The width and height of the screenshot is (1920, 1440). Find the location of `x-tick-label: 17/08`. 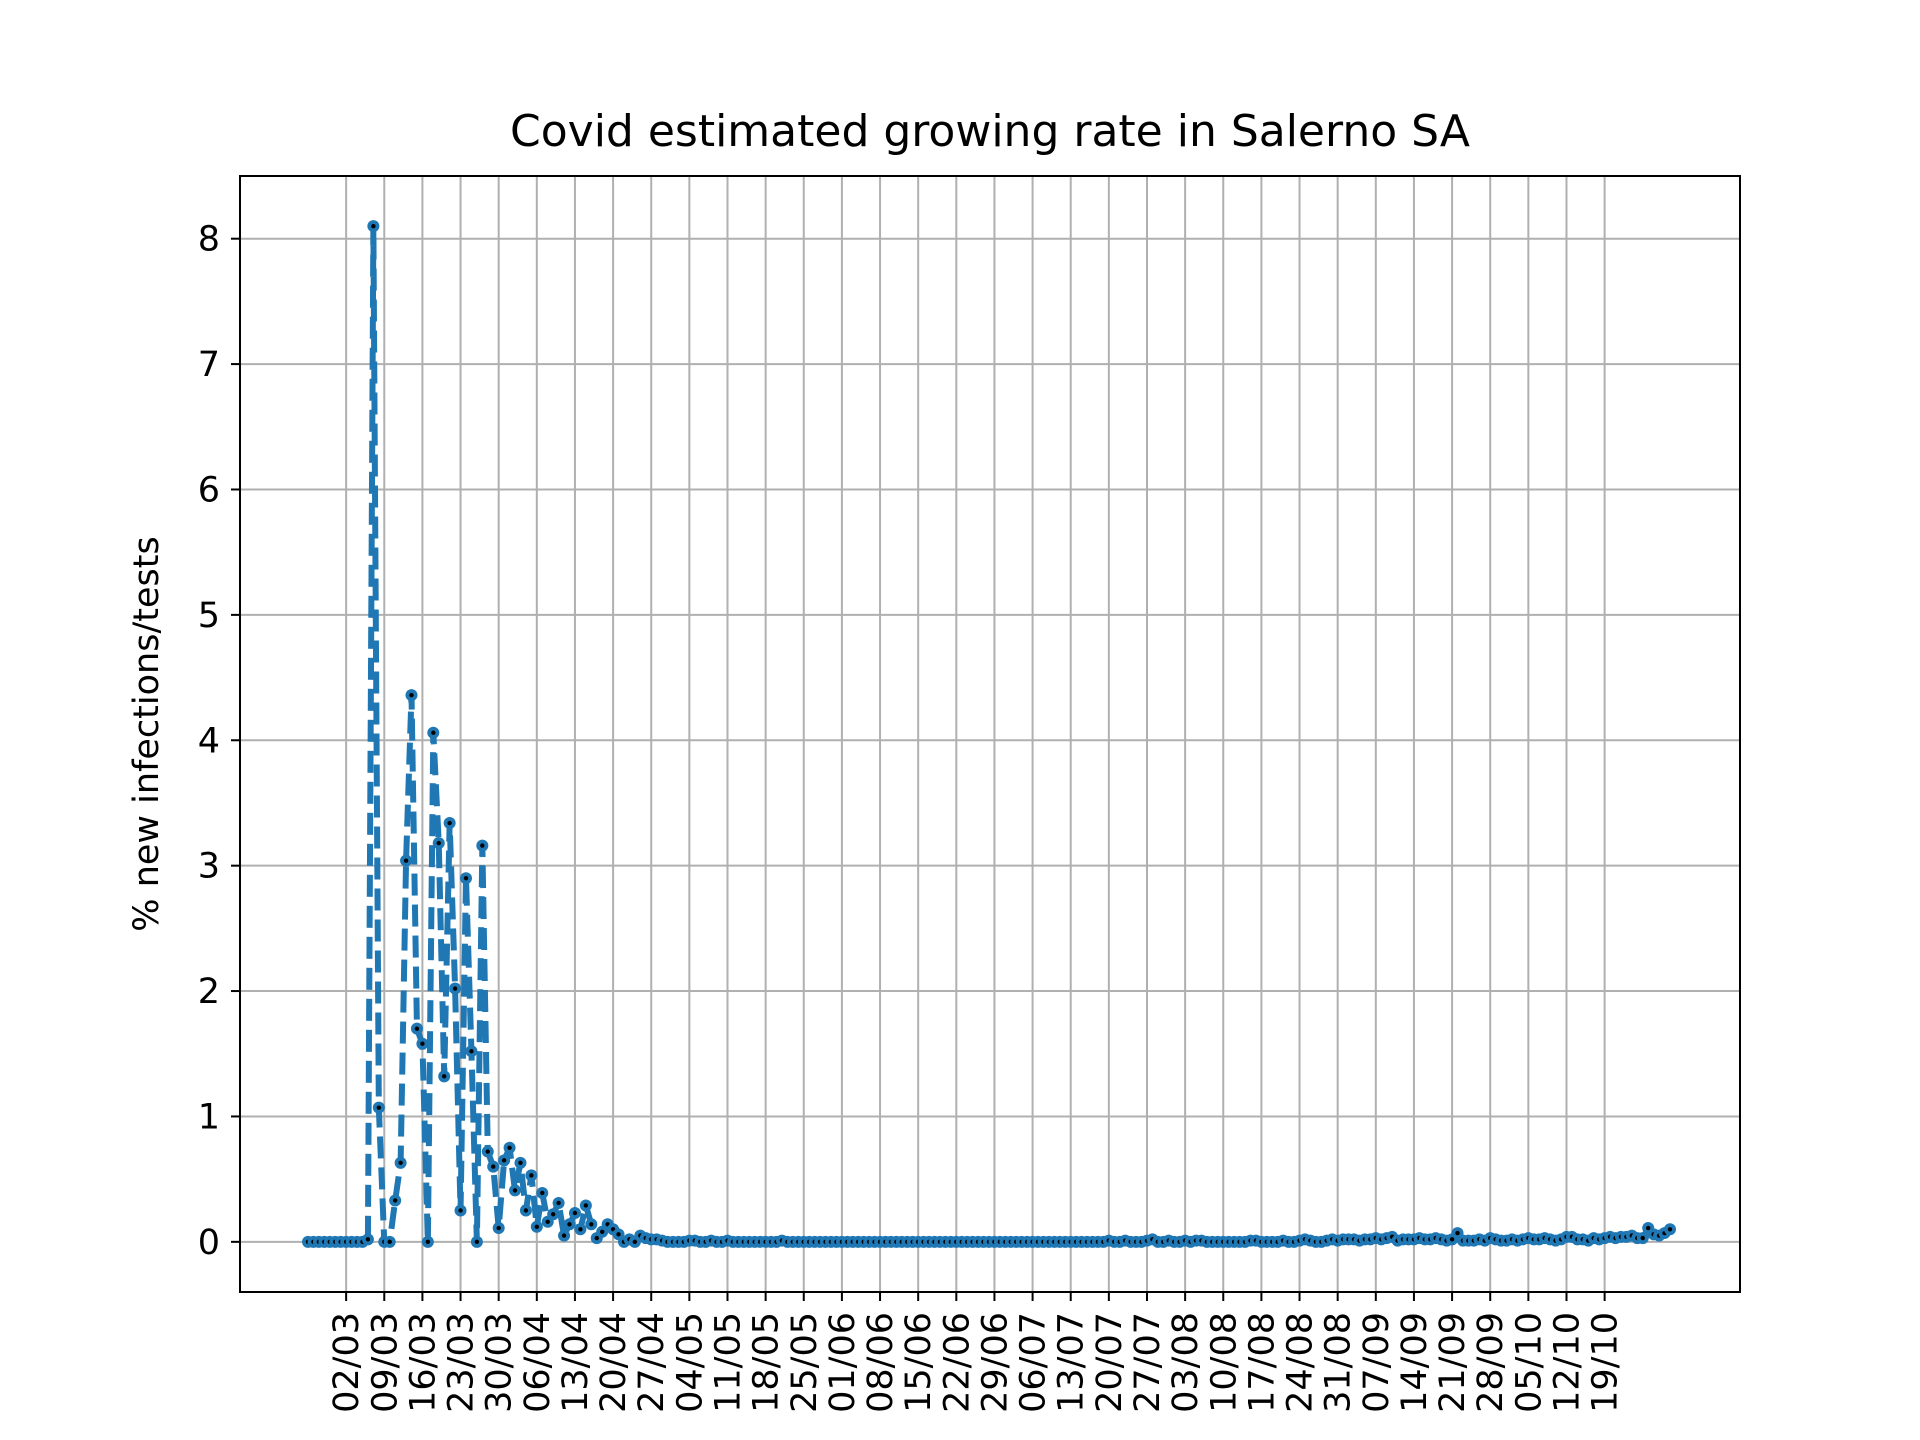

x-tick-label: 17/08 is located at coordinates (1262, 1362).